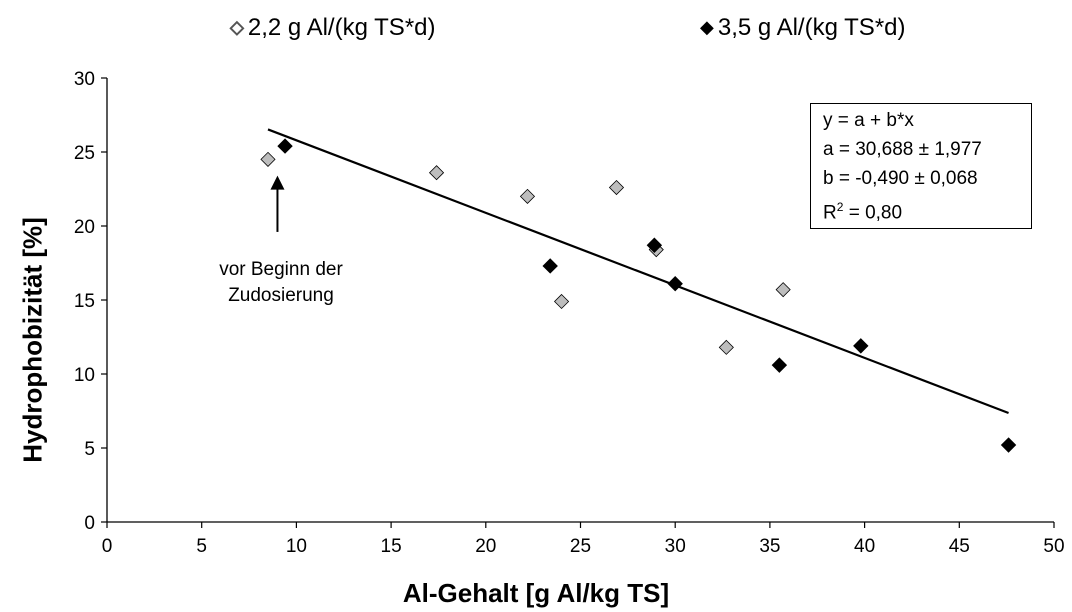 This screenshot has width=1072, height=612. I want to click on x-tick-label: 0, so click(107, 546).